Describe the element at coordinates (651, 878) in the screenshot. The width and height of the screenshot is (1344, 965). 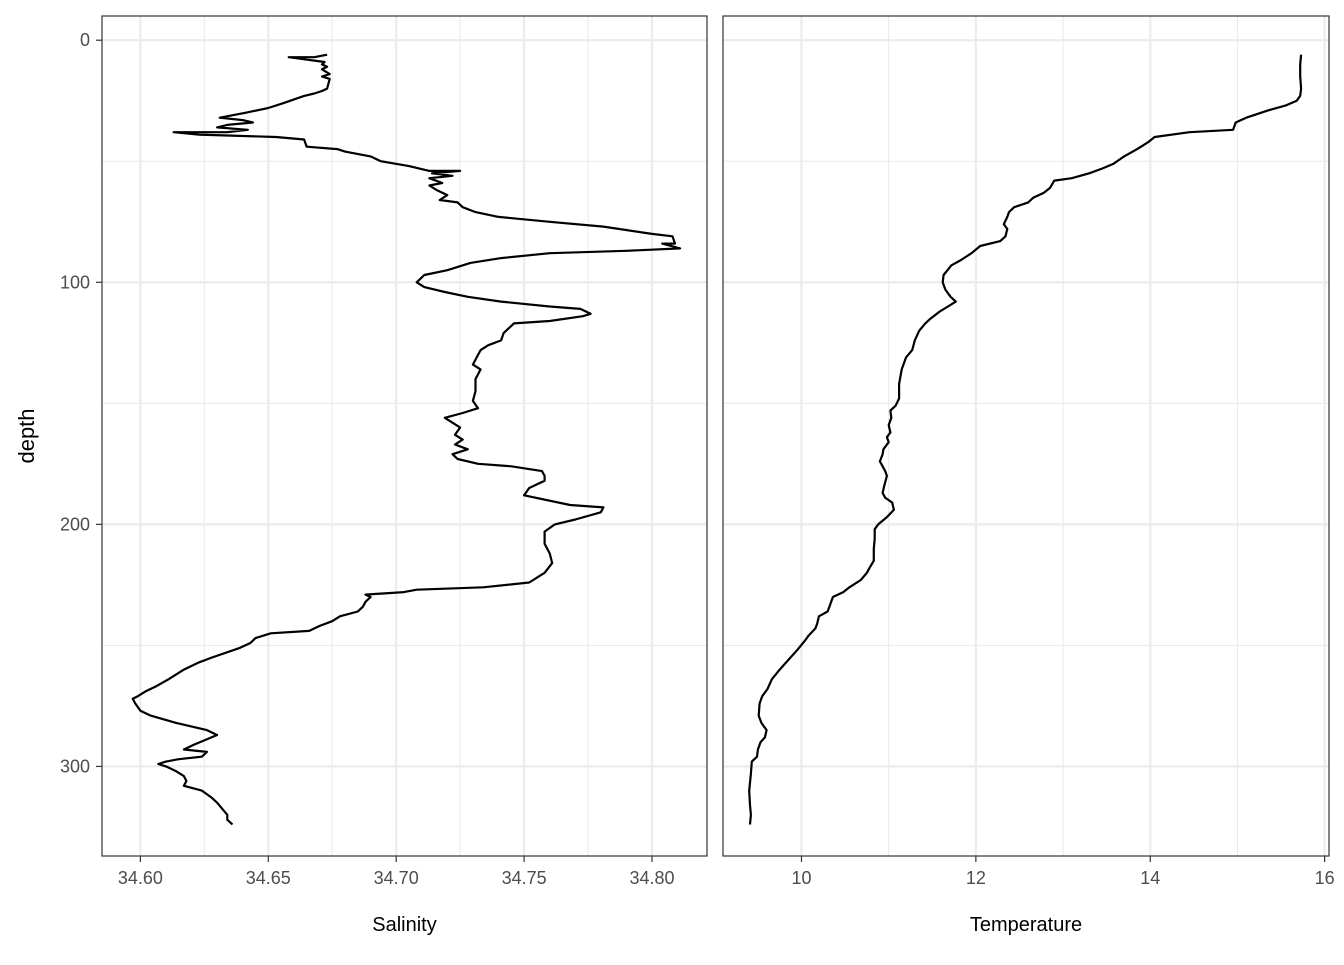
I see `x-tick-label: 34.80` at that location.